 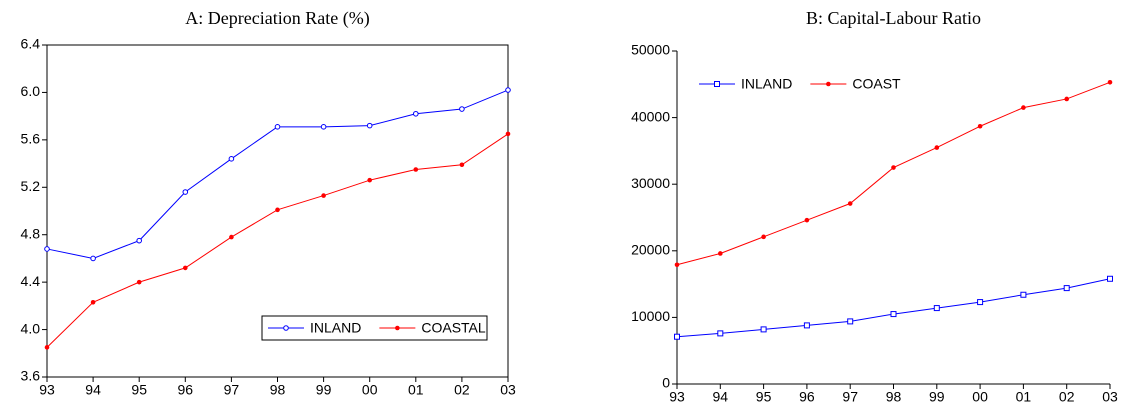 What do you see at coordinates (374, 328) in the screenshot?
I see `legend: INLAND COASTAL` at bounding box center [374, 328].